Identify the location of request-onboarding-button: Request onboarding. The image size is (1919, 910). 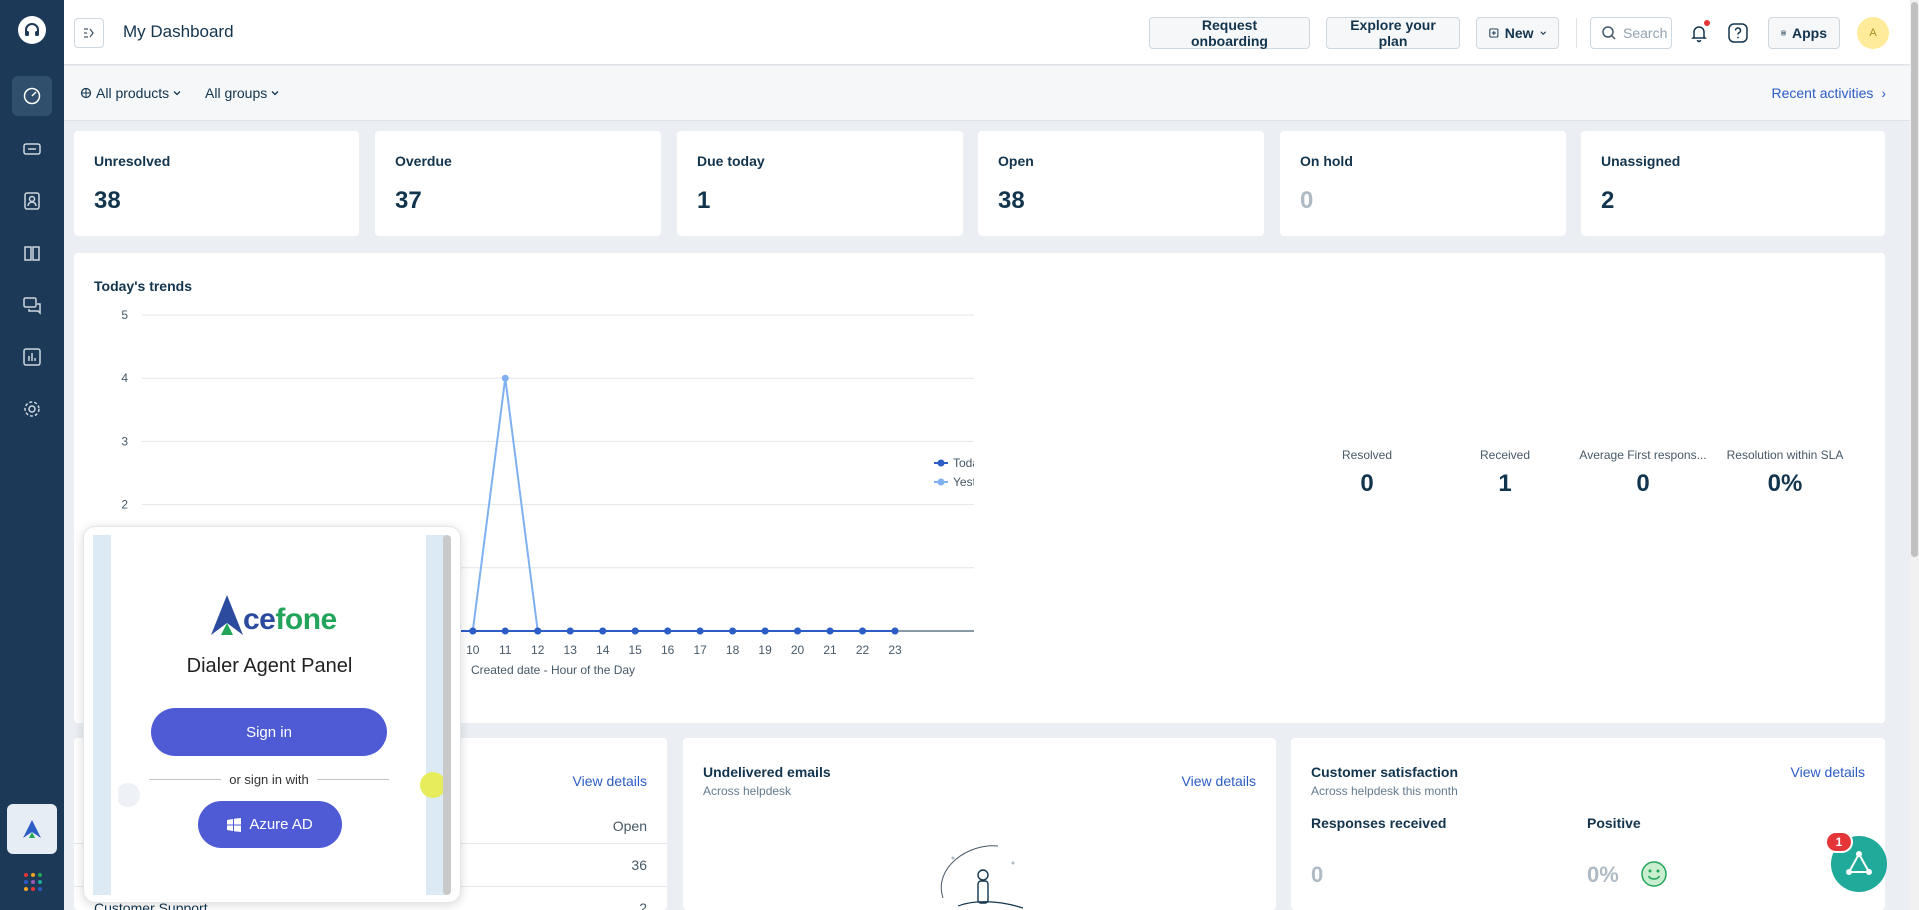
(1229, 33).